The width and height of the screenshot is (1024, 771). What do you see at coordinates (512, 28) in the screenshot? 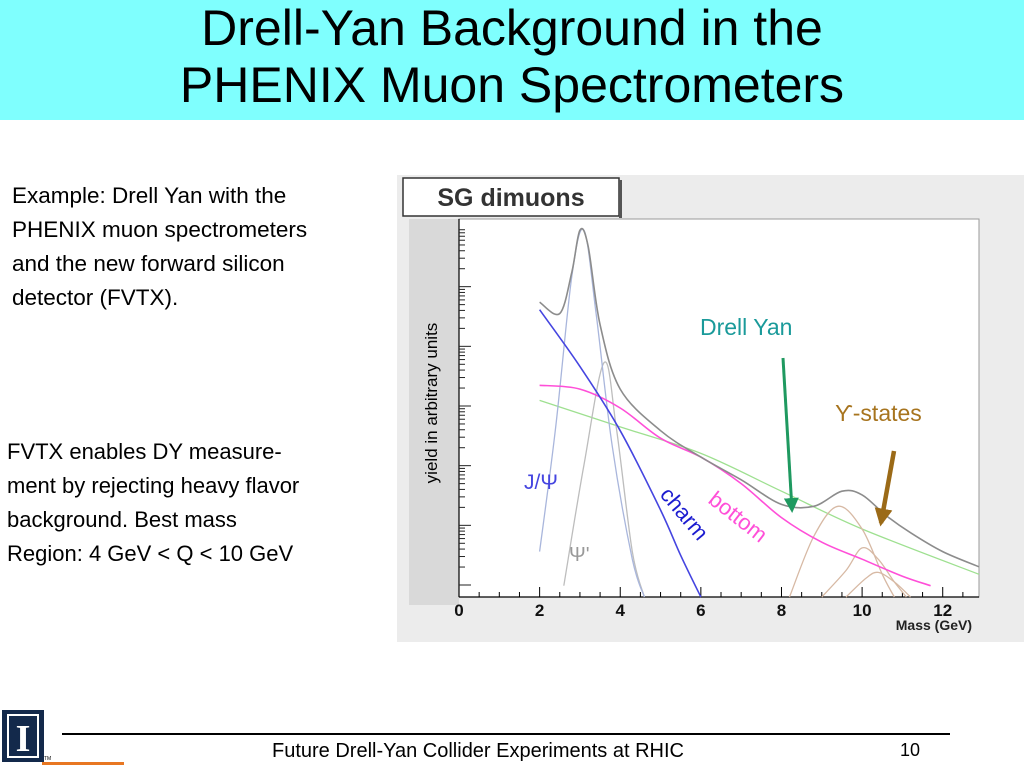
I see `title-line-1: Drell-Yan Background in the` at bounding box center [512, 28].